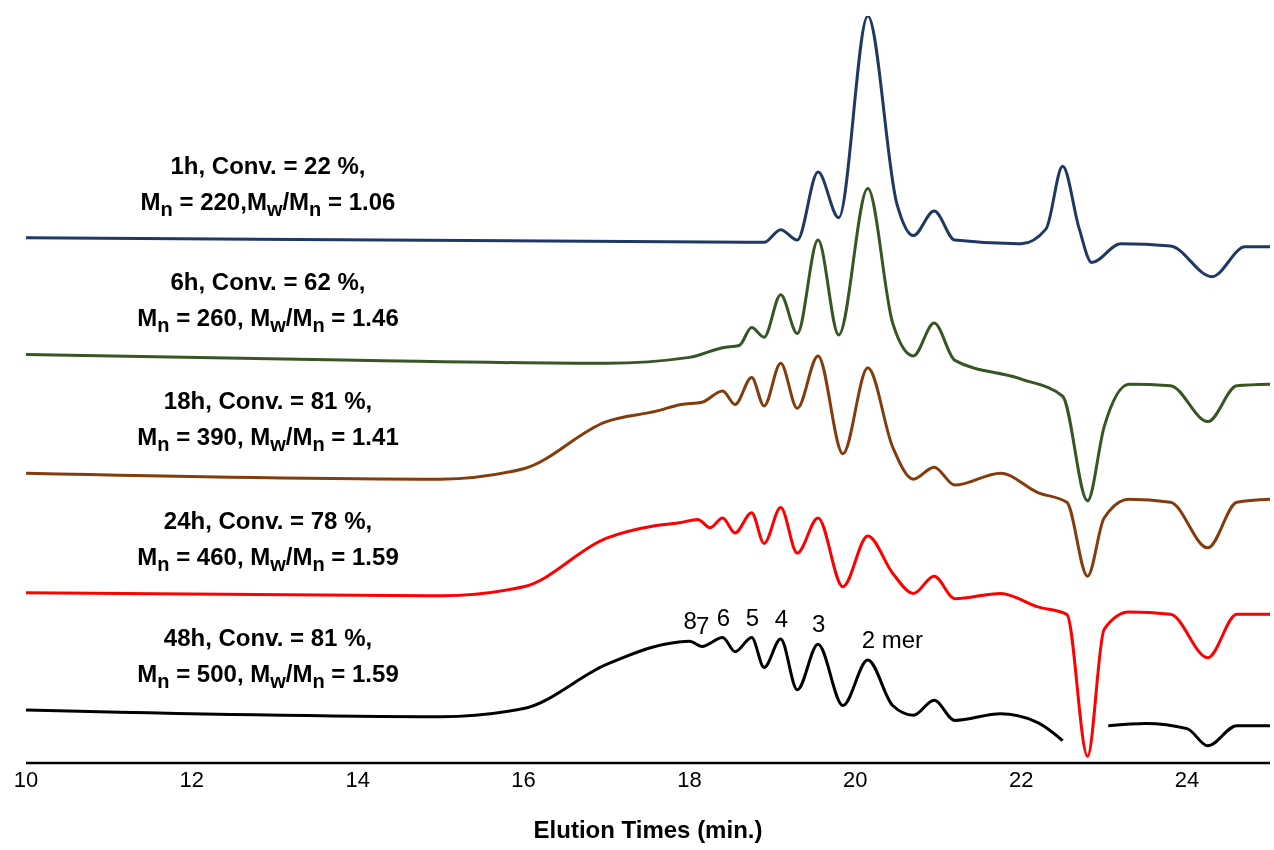  What do you see at coordinates (523, 779) in the screenshot?
I see `x-tick-label: 16` at bounding box center [523, 779].